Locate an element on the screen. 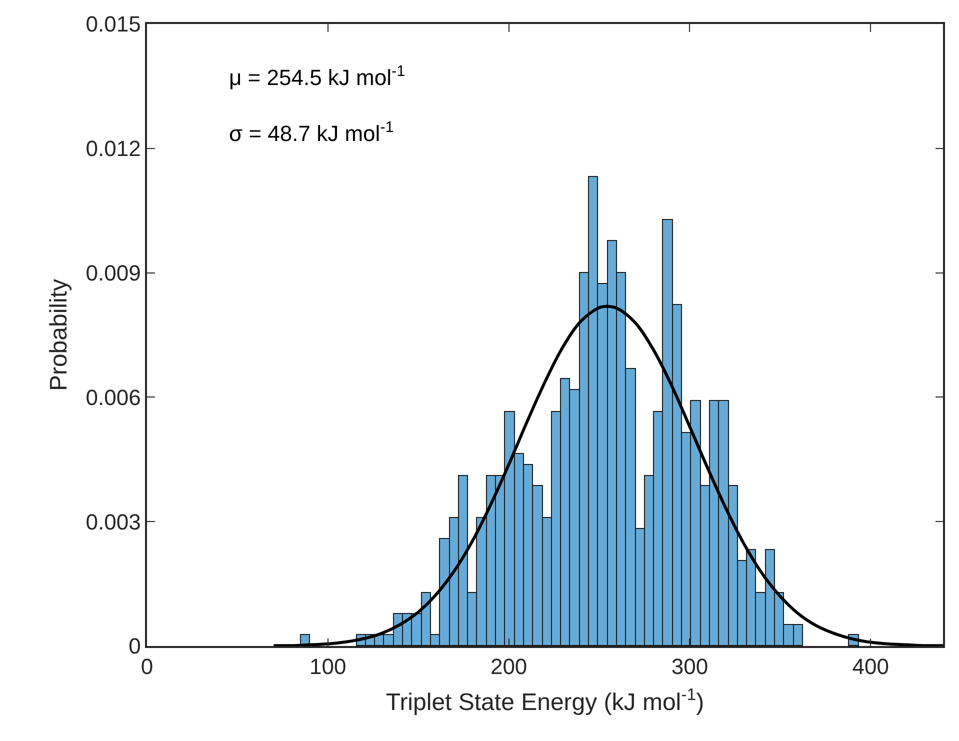 The height and width of the screenshot is (741, 959). x-tick-label: 300 is located at coordinates (689, 667).